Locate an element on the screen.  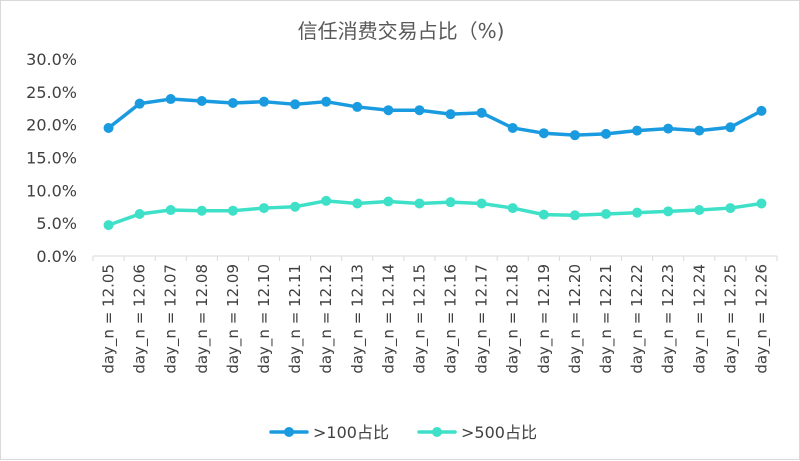
legend-label: >500占比 is located at coordinates (499, 432).